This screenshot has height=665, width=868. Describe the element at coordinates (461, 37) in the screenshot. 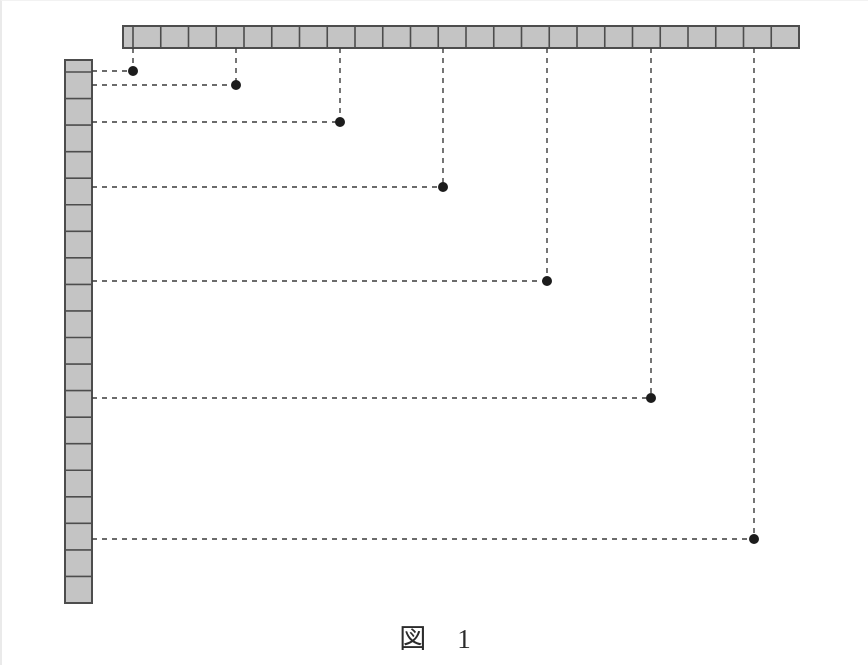

I see `top-ruler` at that location.